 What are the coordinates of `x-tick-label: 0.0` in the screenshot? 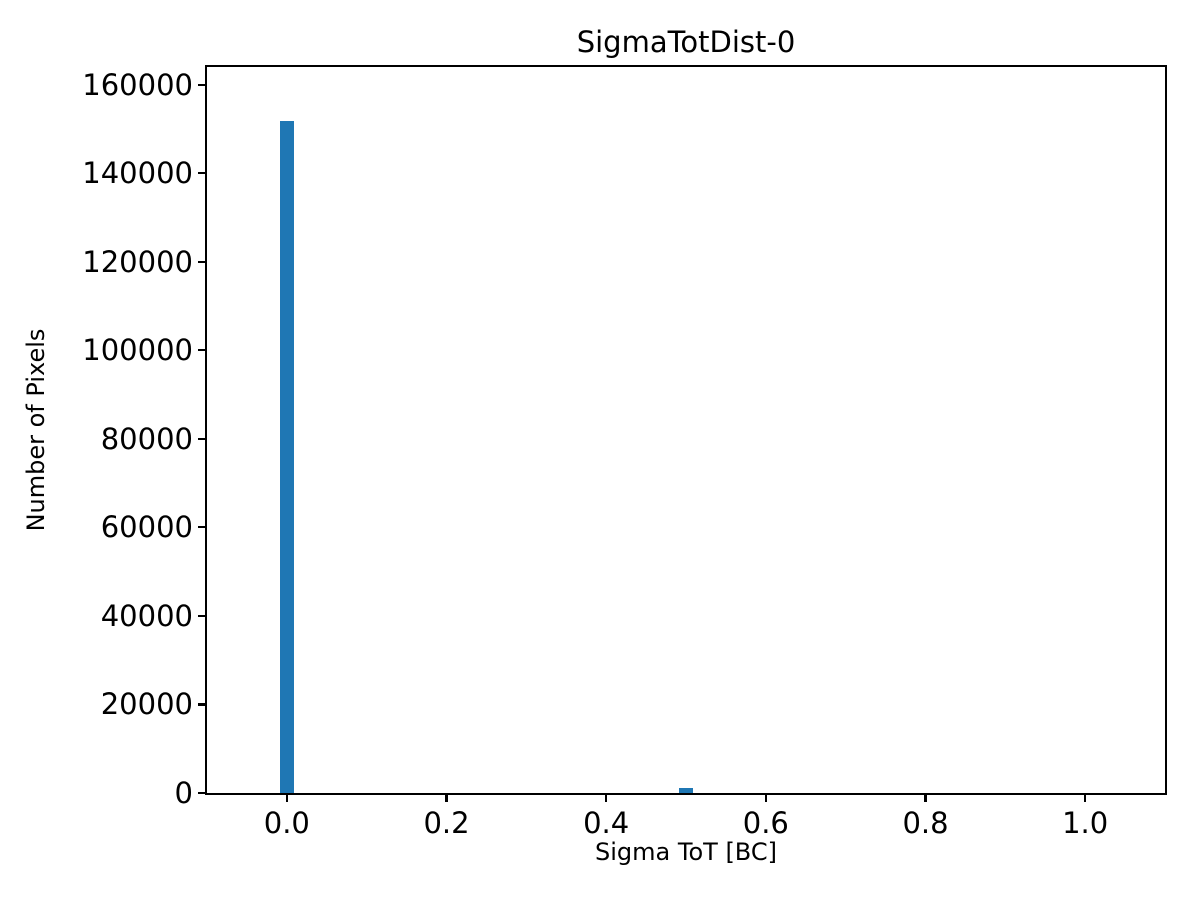 It's located at (286, 823).